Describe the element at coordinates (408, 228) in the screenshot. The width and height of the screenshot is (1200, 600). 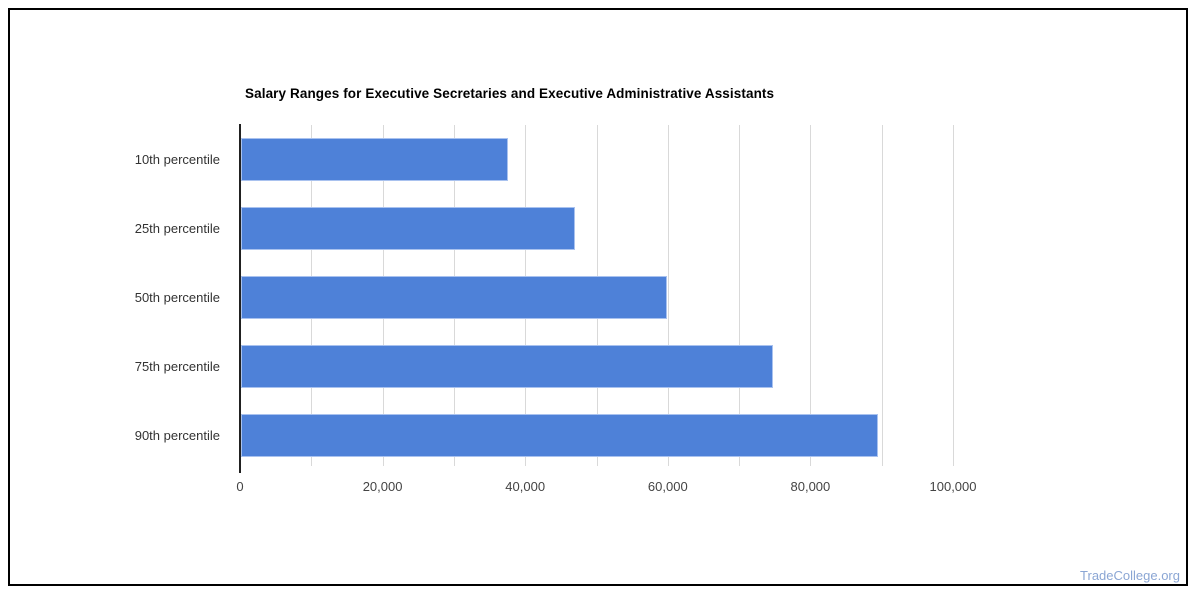
I see `bar-25th-percentile` at that location.